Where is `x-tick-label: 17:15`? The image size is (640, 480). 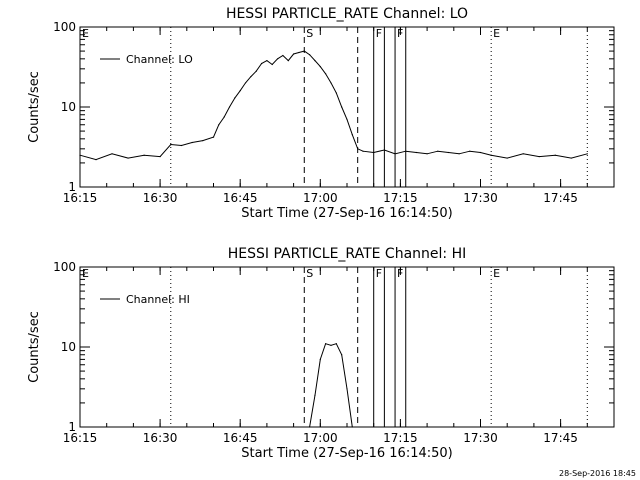
x-tick-label: 17:15 is located at coordinates (400, 198).